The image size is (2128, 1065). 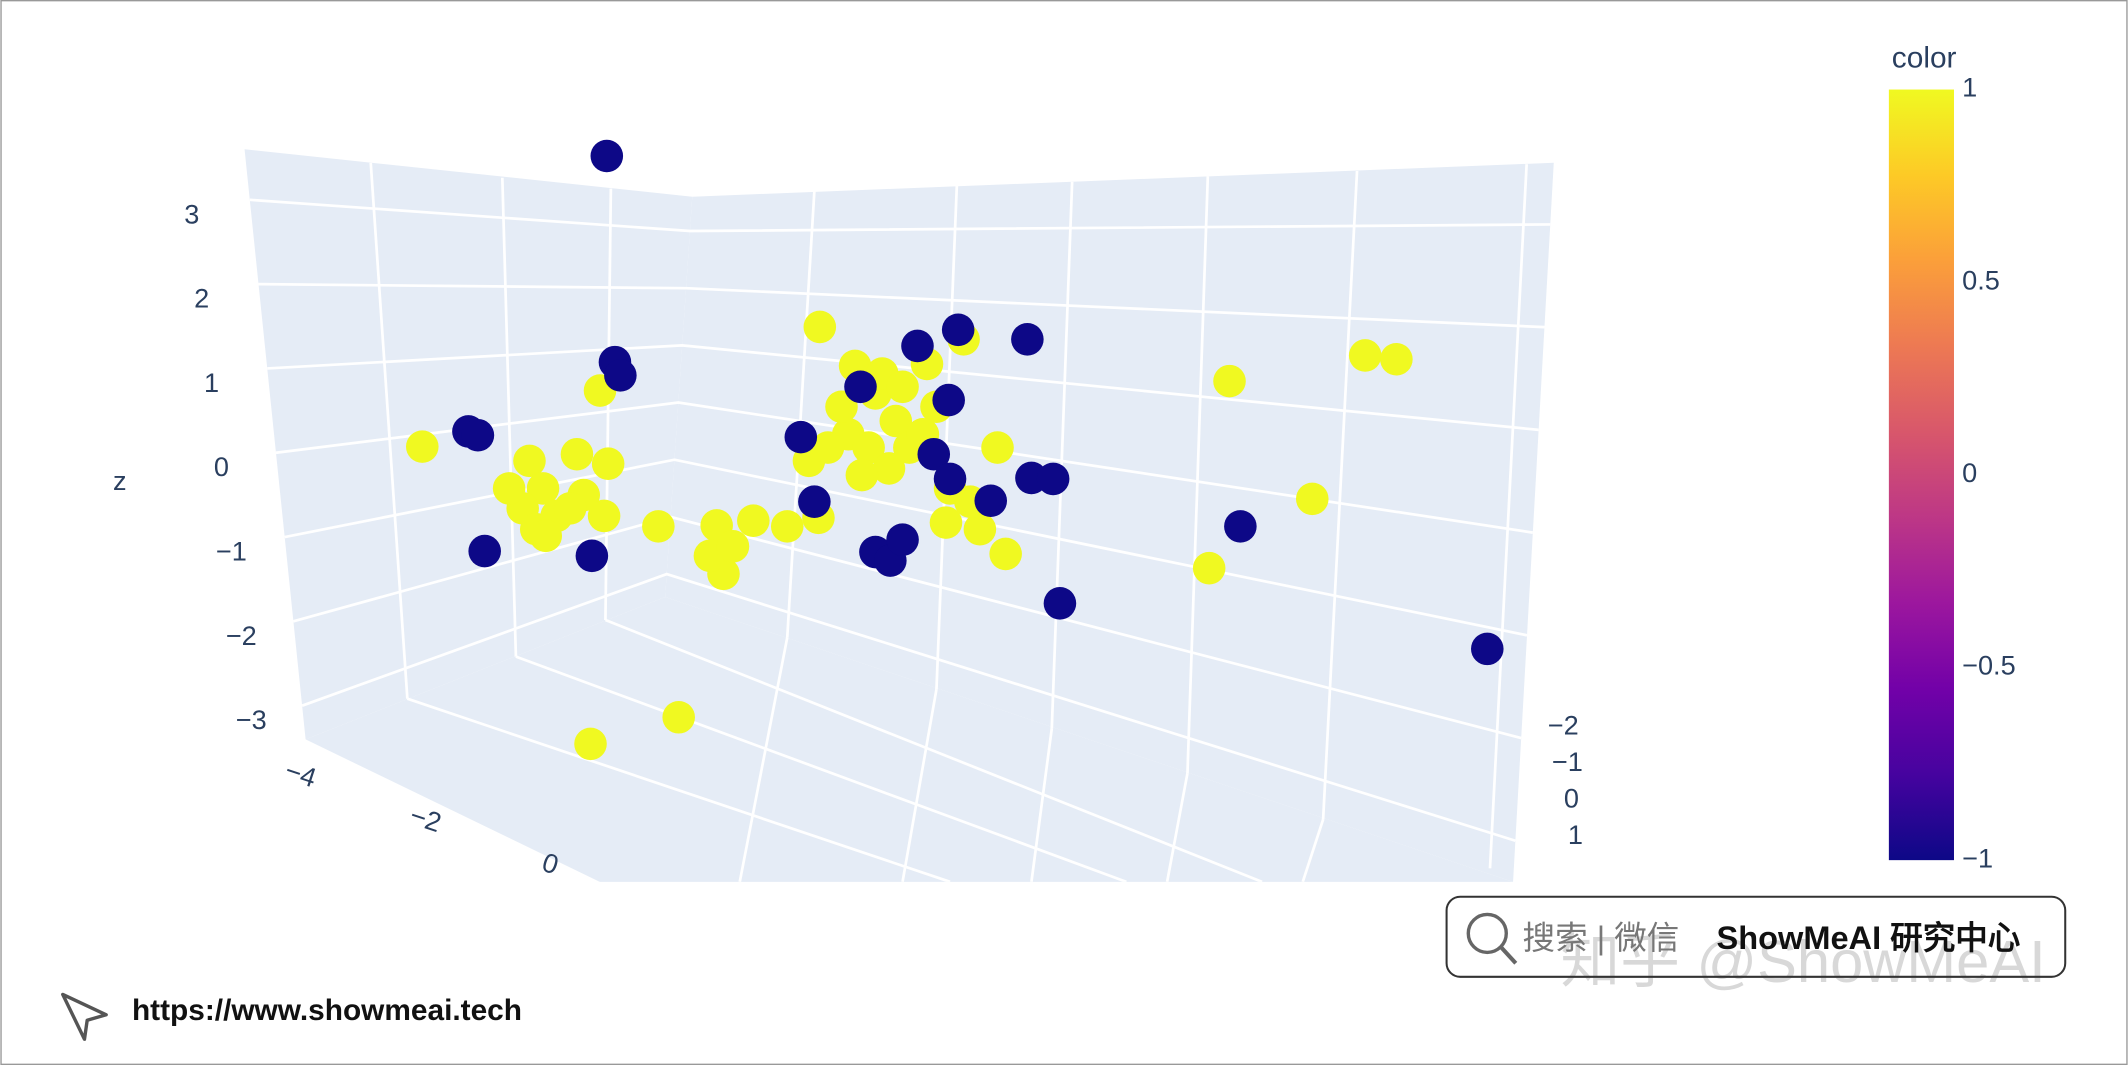 I want to click on colorbar-ticks: −1 −0.5 0 0.5 1, so click(x=1989, y=473).